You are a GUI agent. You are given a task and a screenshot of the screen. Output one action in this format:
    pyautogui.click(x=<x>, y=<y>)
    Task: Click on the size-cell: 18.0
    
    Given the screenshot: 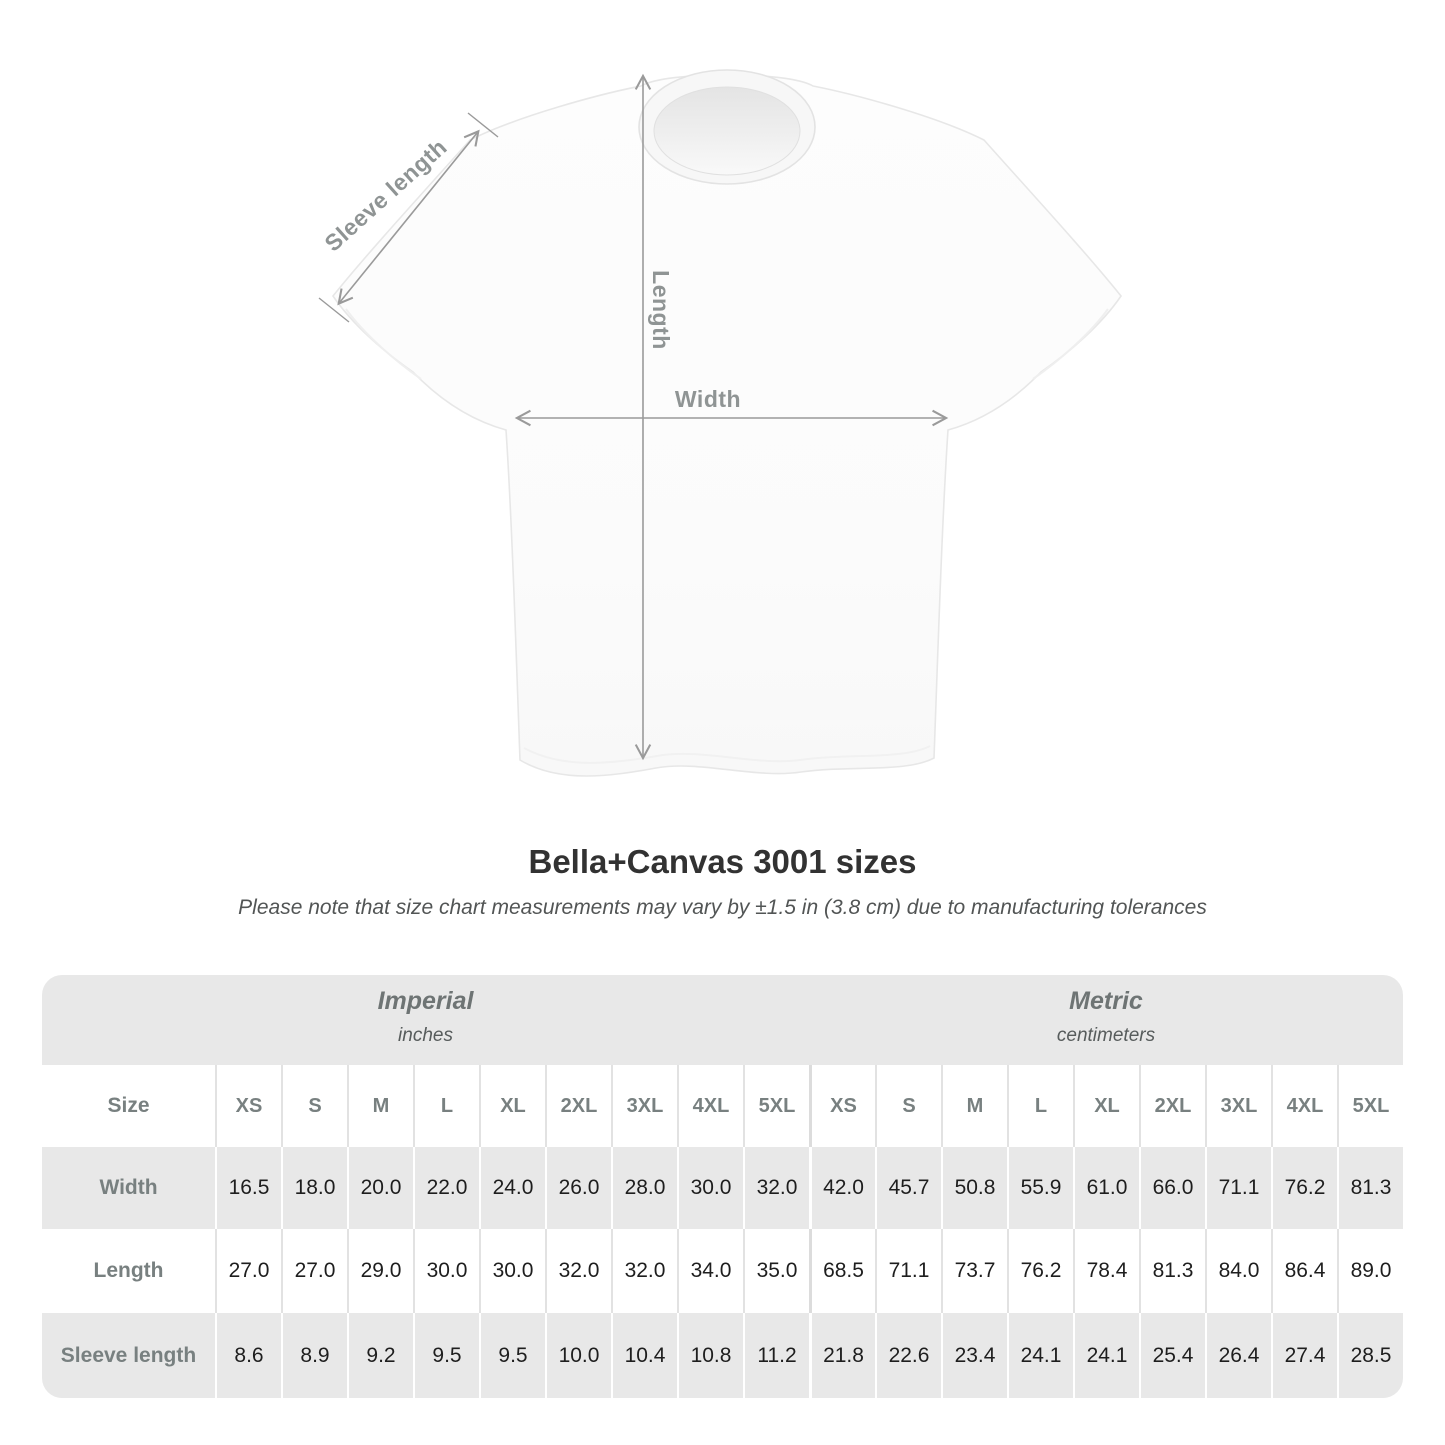 What is the action you would take?
    pyautogui.click(x=314, y=1188)
    